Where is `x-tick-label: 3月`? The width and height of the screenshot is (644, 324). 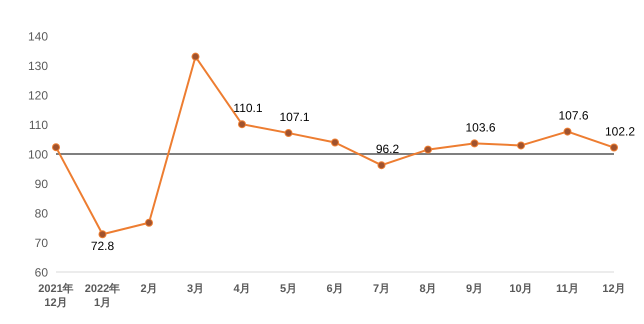
x-tick-label: 3月 is located at coordinates (195, 289).